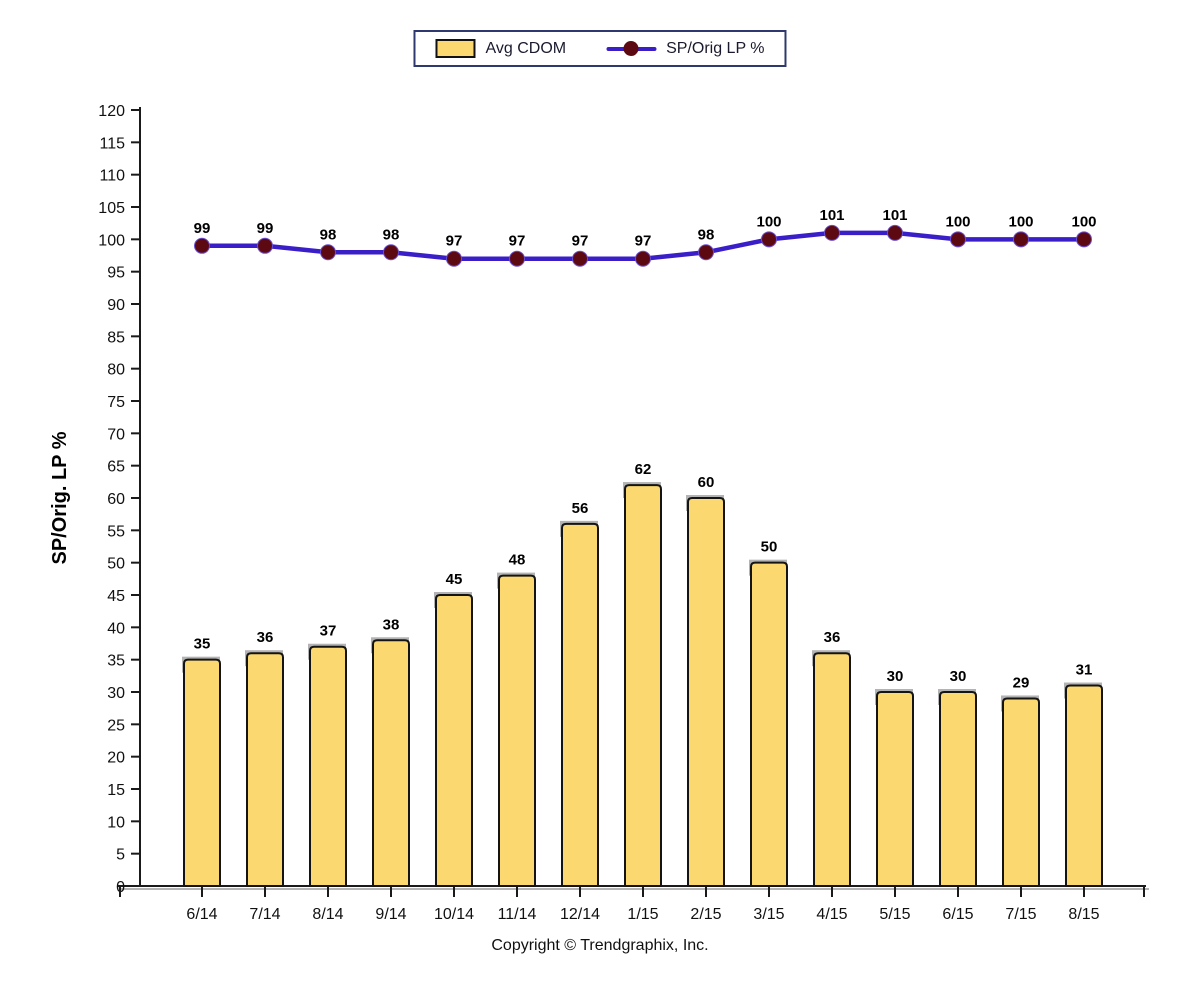  Describe the element at coordinates (705, 914) in the screenshot. I see `x-axis-label: 2/15` at that location.